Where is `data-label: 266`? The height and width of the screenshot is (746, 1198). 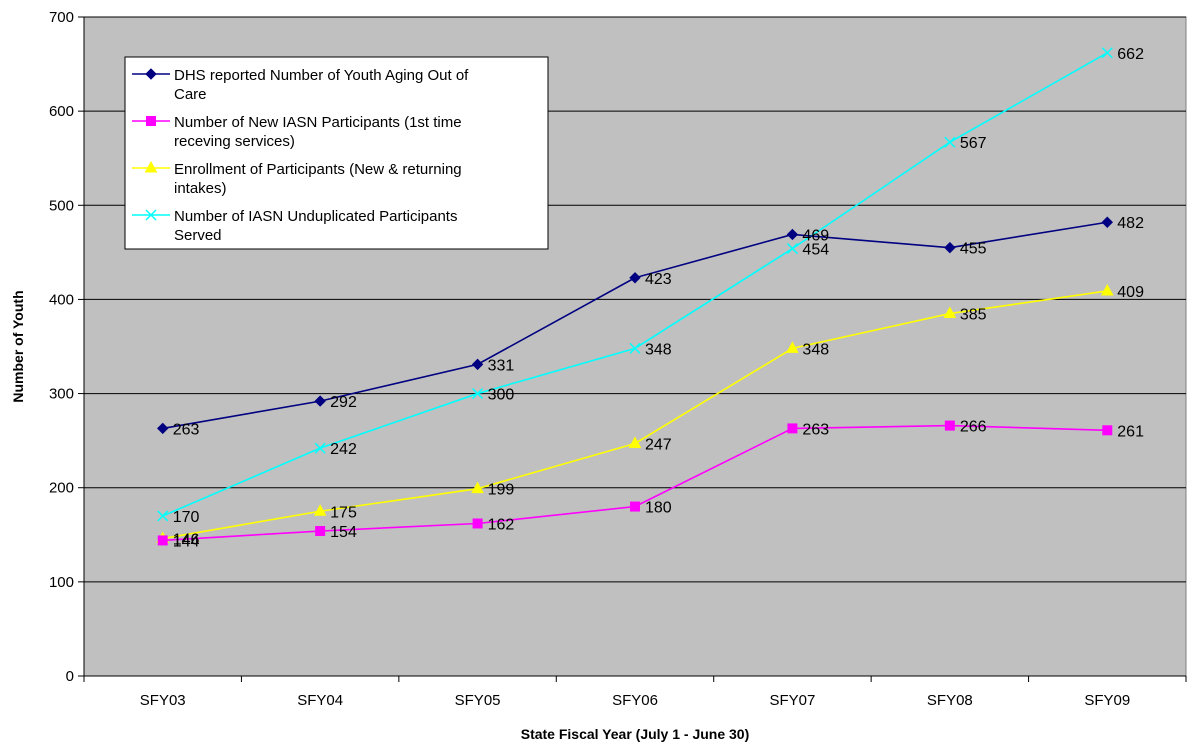 data-label: 266 is located at coordinates (973, 427).